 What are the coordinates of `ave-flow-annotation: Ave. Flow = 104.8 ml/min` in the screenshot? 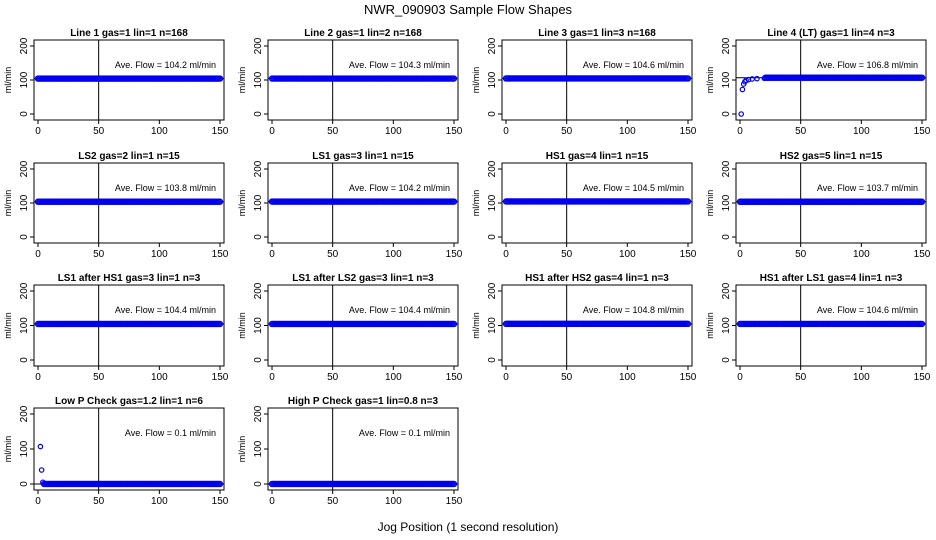 It's located at (633, 310).